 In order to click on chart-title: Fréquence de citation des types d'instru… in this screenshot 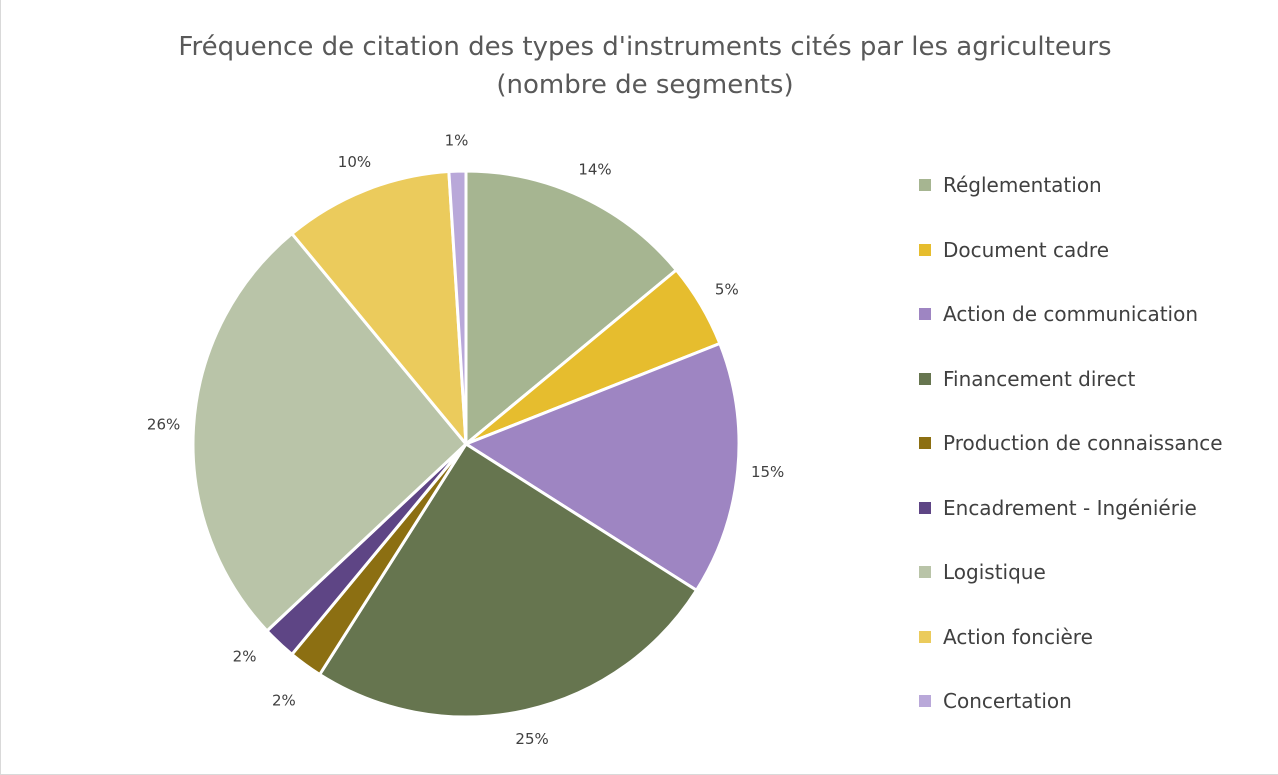, I will do `click(639, 66)`.